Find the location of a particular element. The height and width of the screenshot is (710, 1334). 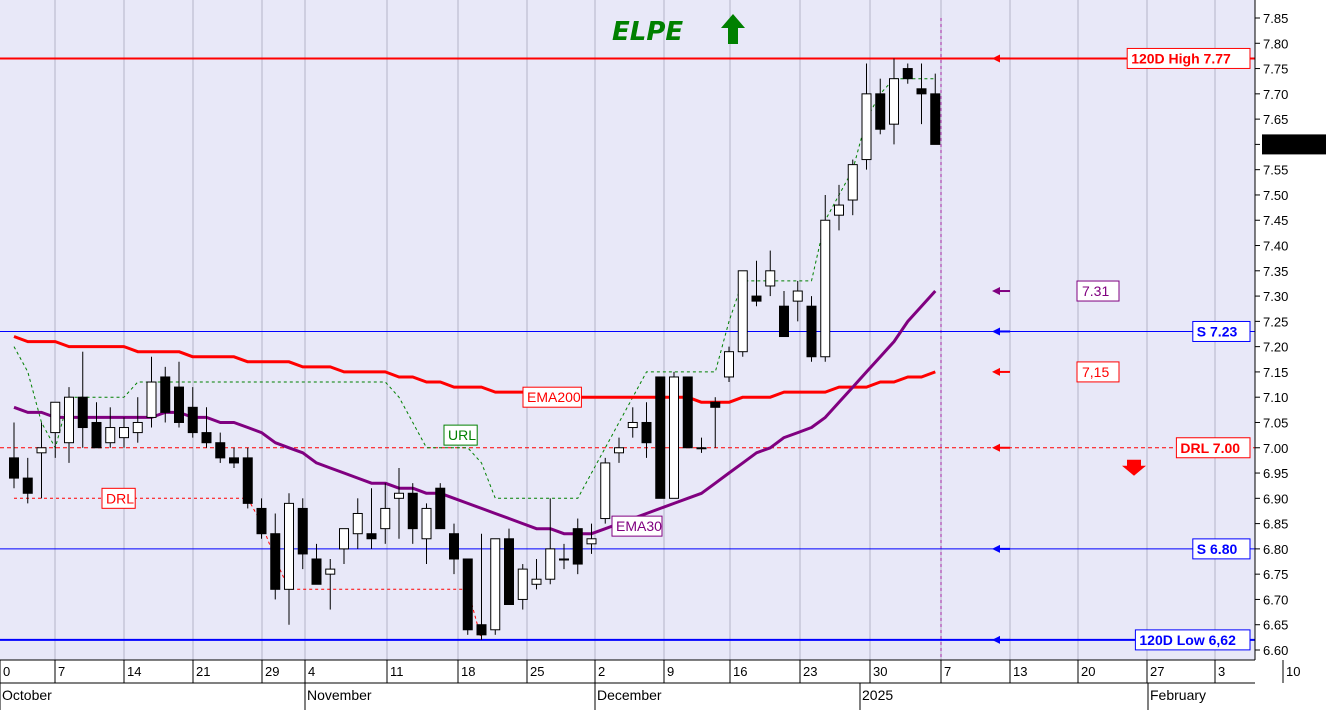

y-tick-label: 6.60 is located at coordinates (1275, 650).